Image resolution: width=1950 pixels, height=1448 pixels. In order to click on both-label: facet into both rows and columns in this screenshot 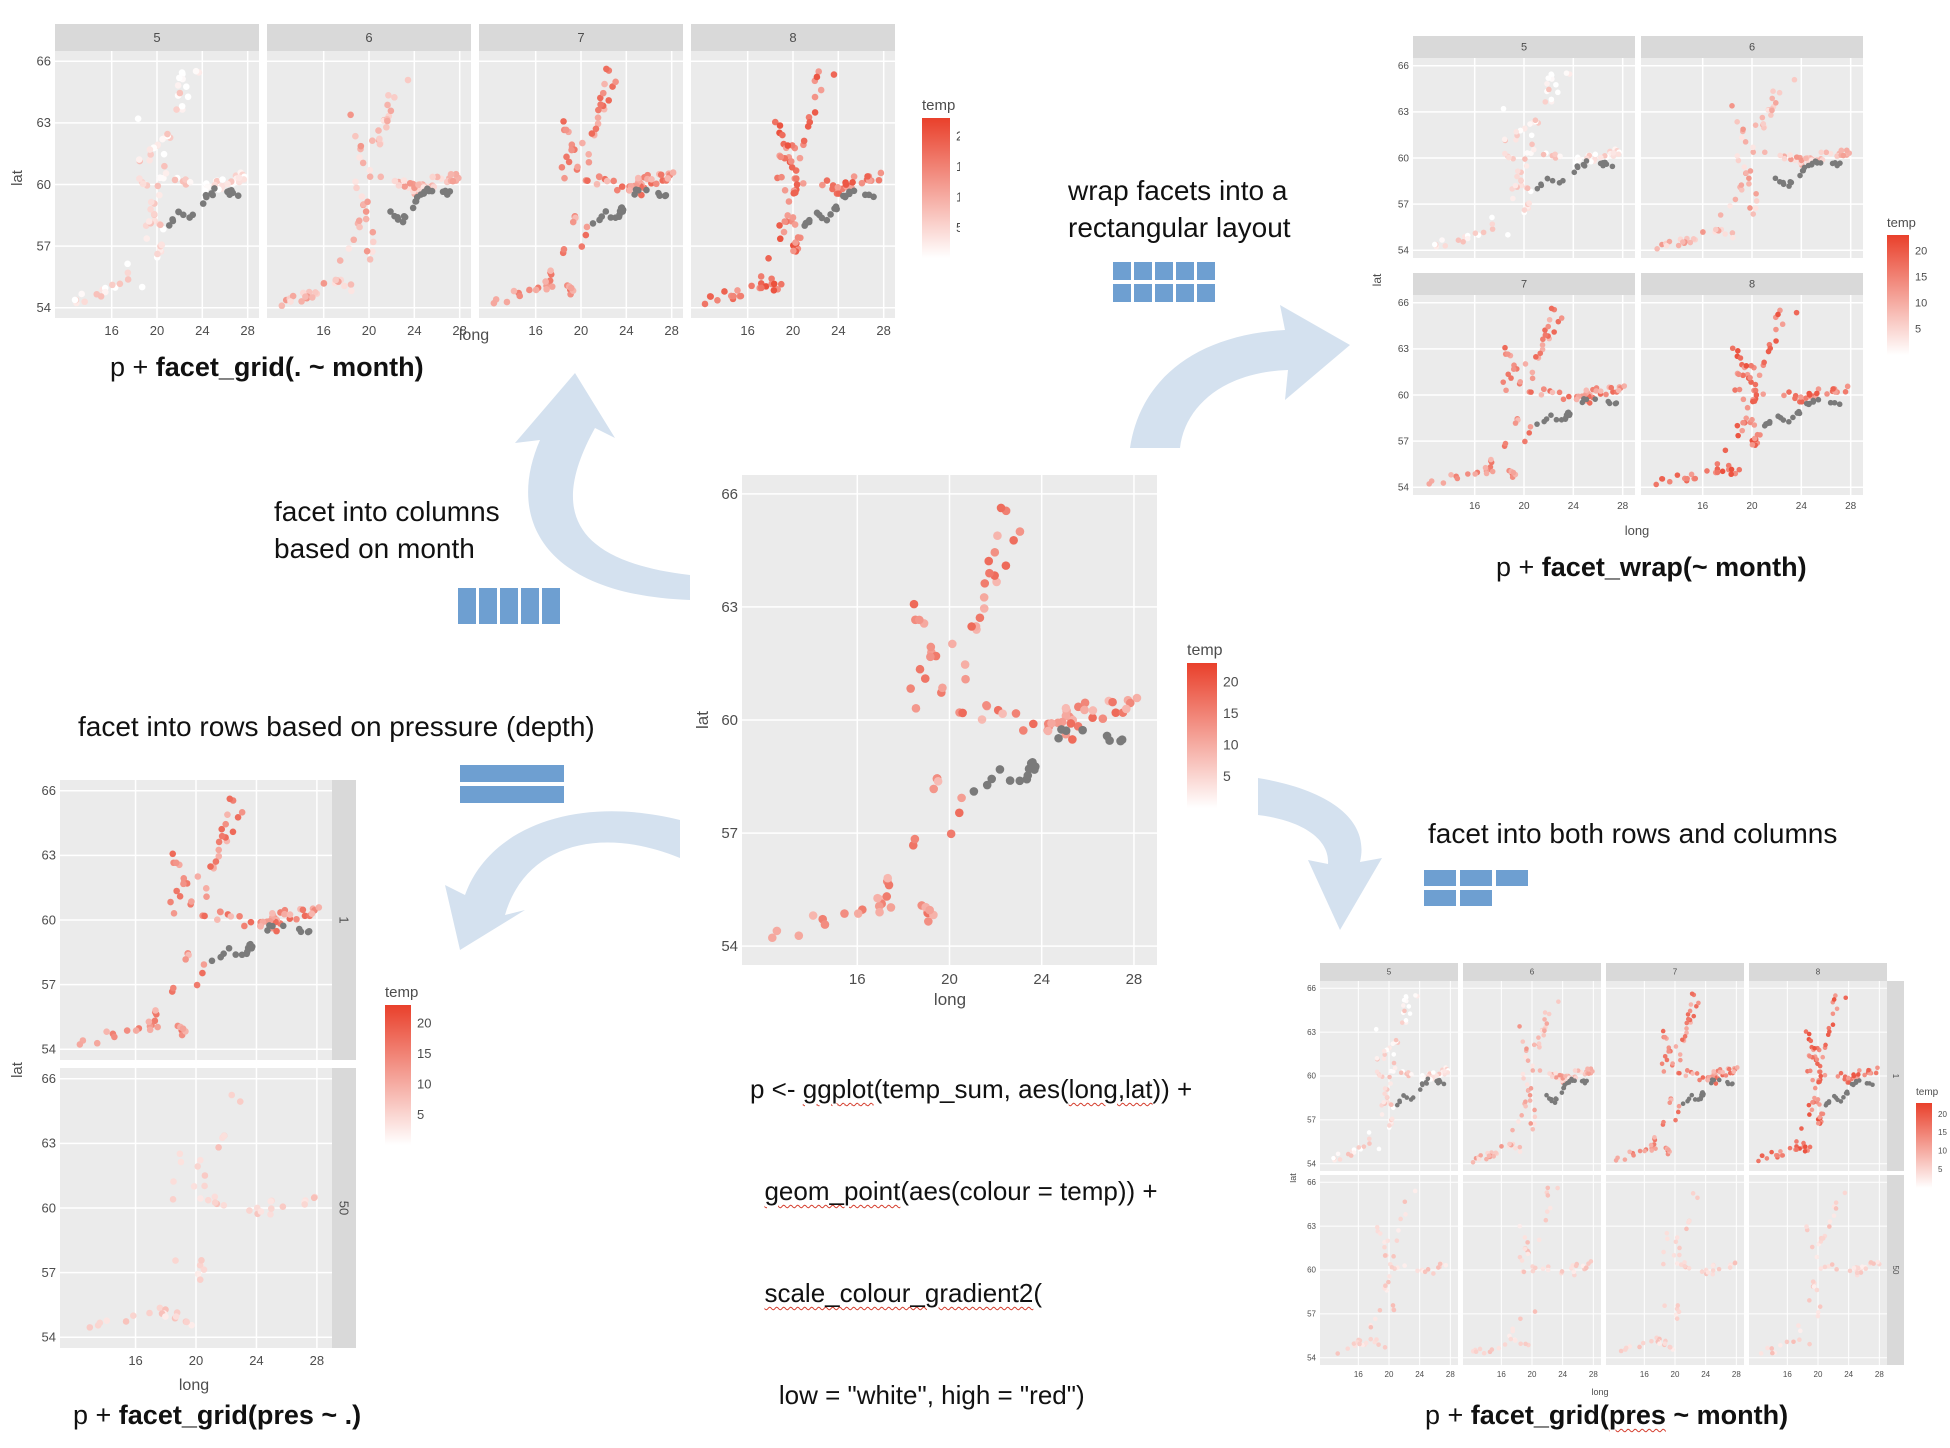, I will do `click(1633, 833)`.